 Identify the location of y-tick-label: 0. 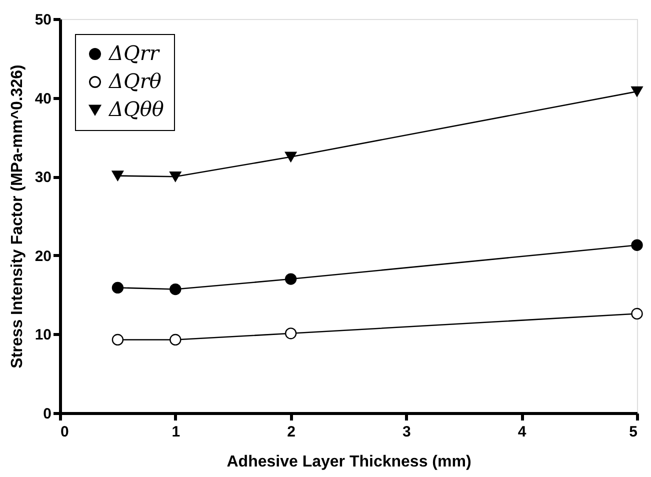
(47, 414).